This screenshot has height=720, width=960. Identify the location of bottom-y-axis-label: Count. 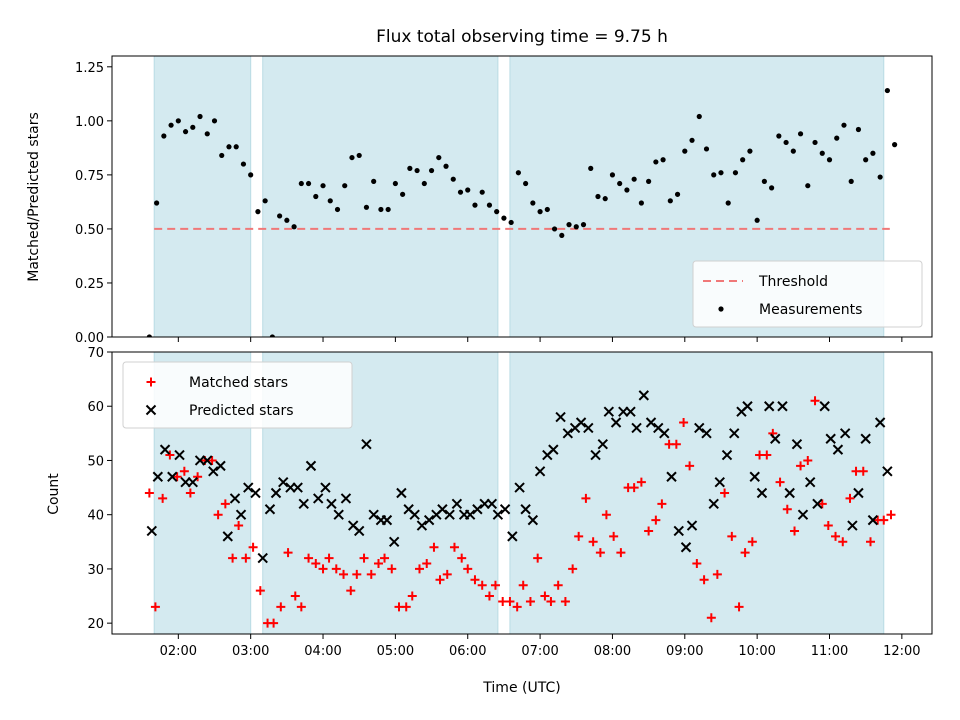
(54, 494).